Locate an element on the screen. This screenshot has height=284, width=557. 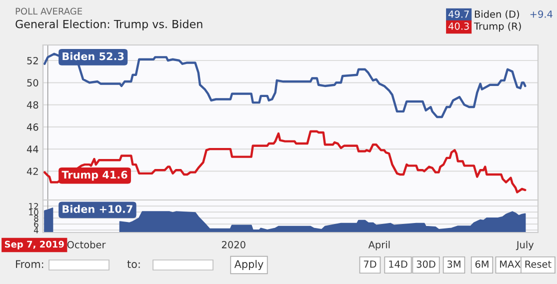
y-tick-label: 48 is located at coordinates (32, 105).